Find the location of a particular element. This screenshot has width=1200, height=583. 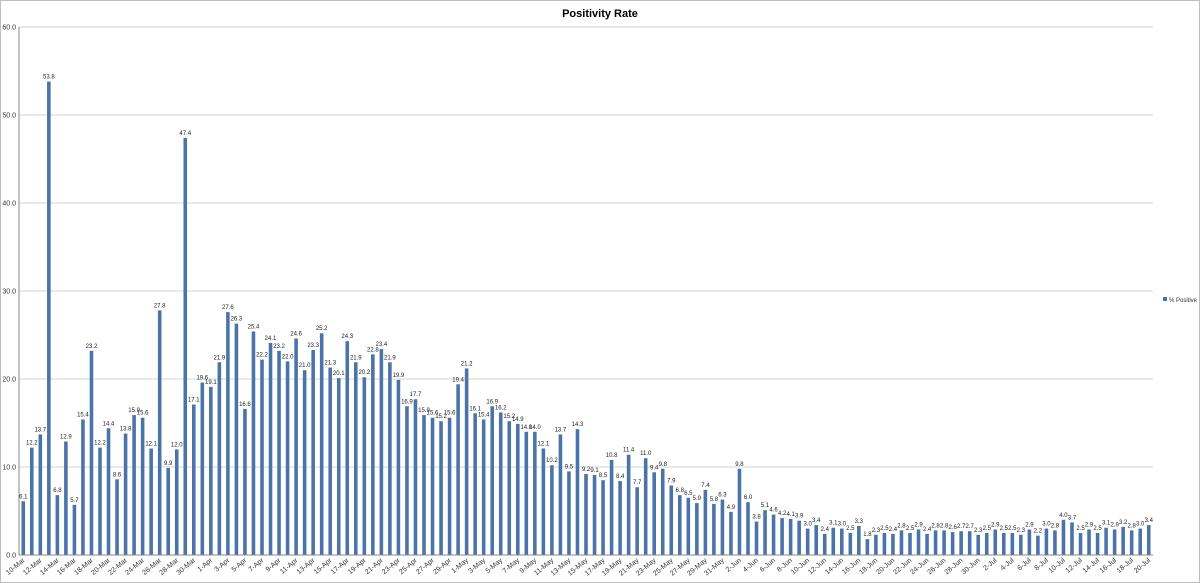

data-label: 23.3 is located at coordinates (313, 346).